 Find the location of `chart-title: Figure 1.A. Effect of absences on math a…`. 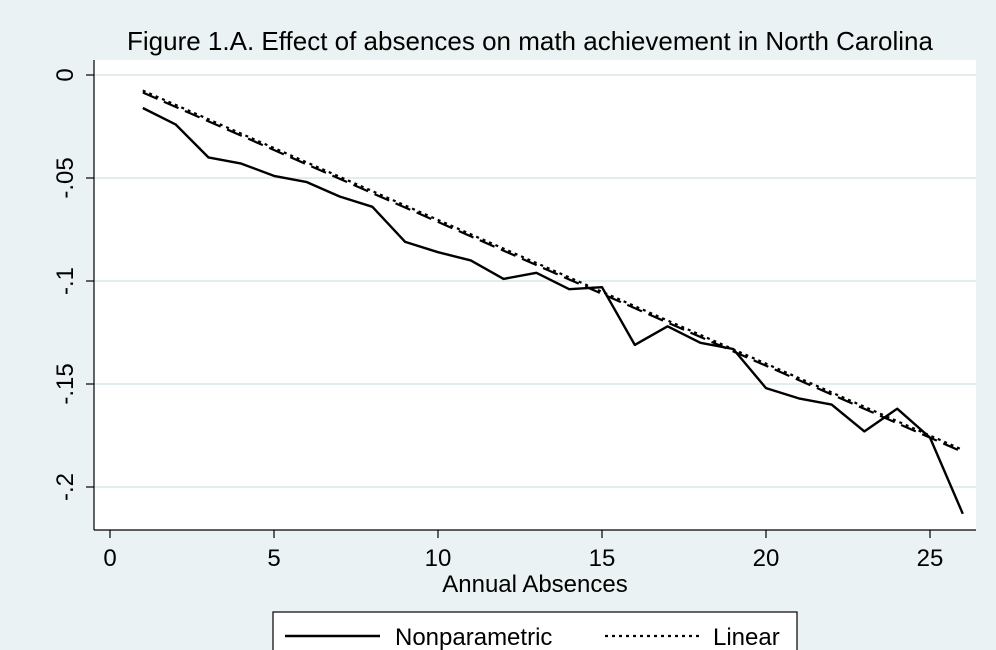

chart-title: Figure 1.A. Effect of absences on math a… is located at coordinates (530, 41).